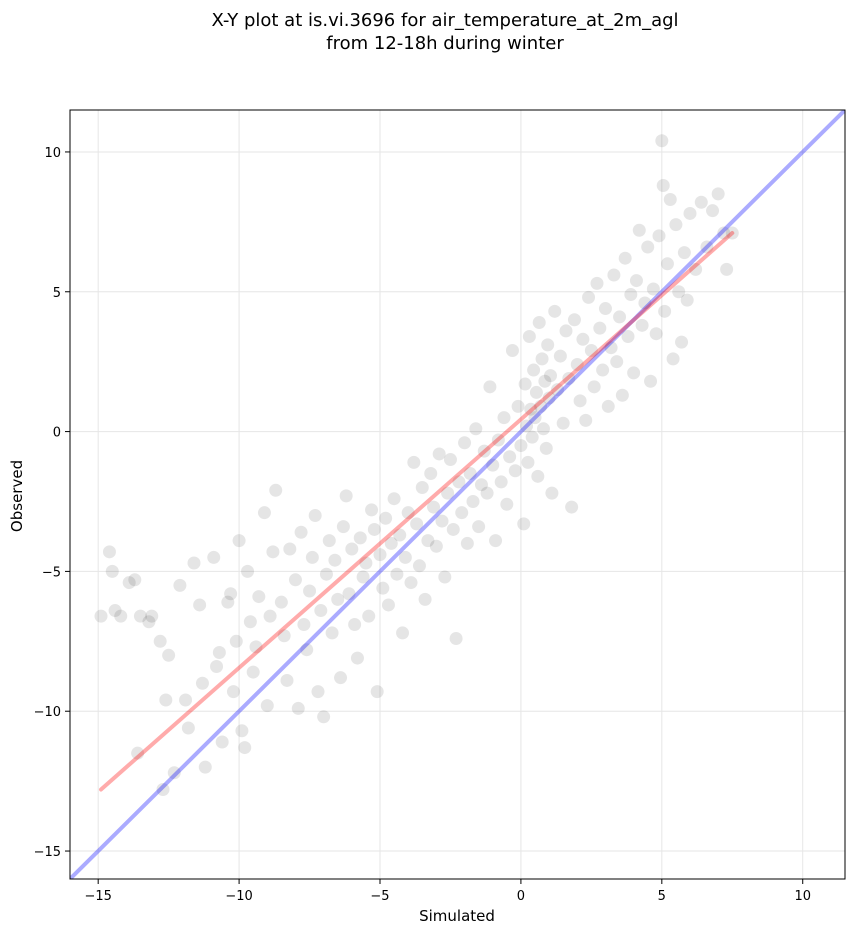 This screenshot has height=934, width=854. What do you see at coordinates (17, 496) in the screenshot?
I see `y-axis-label: Observed` at bounding box center [17, 496].